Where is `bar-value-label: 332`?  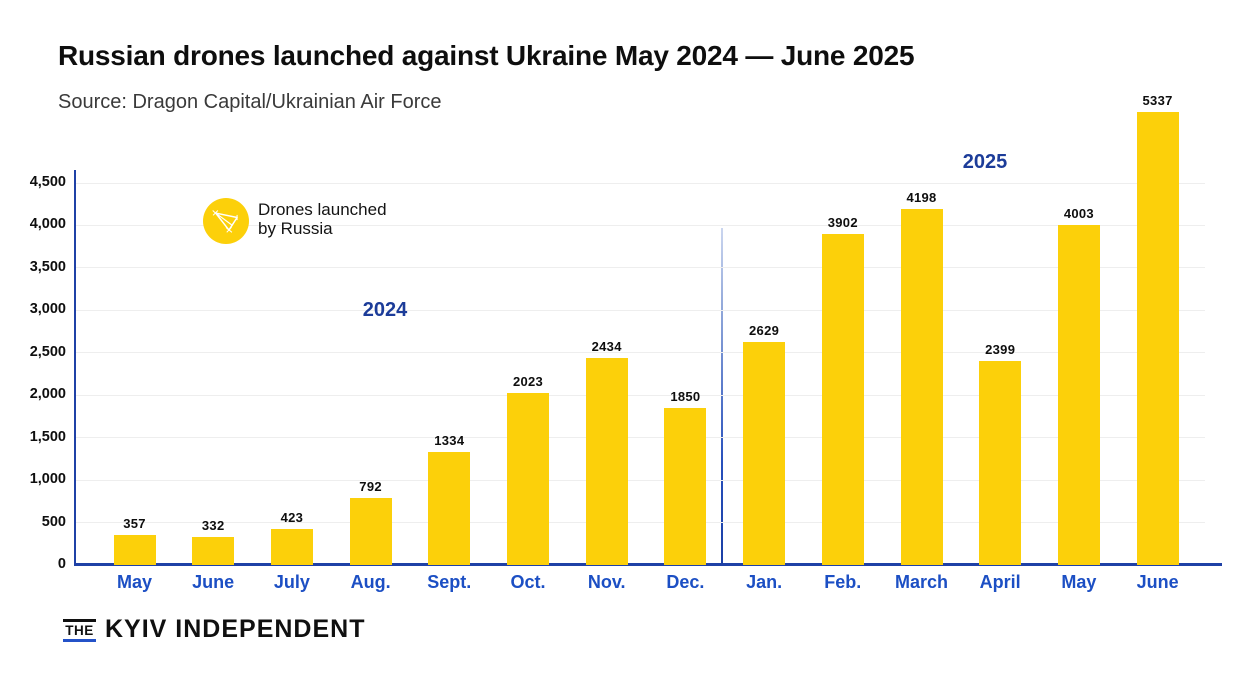
bar-value-label: 332 is located at coordinates (213, 525).